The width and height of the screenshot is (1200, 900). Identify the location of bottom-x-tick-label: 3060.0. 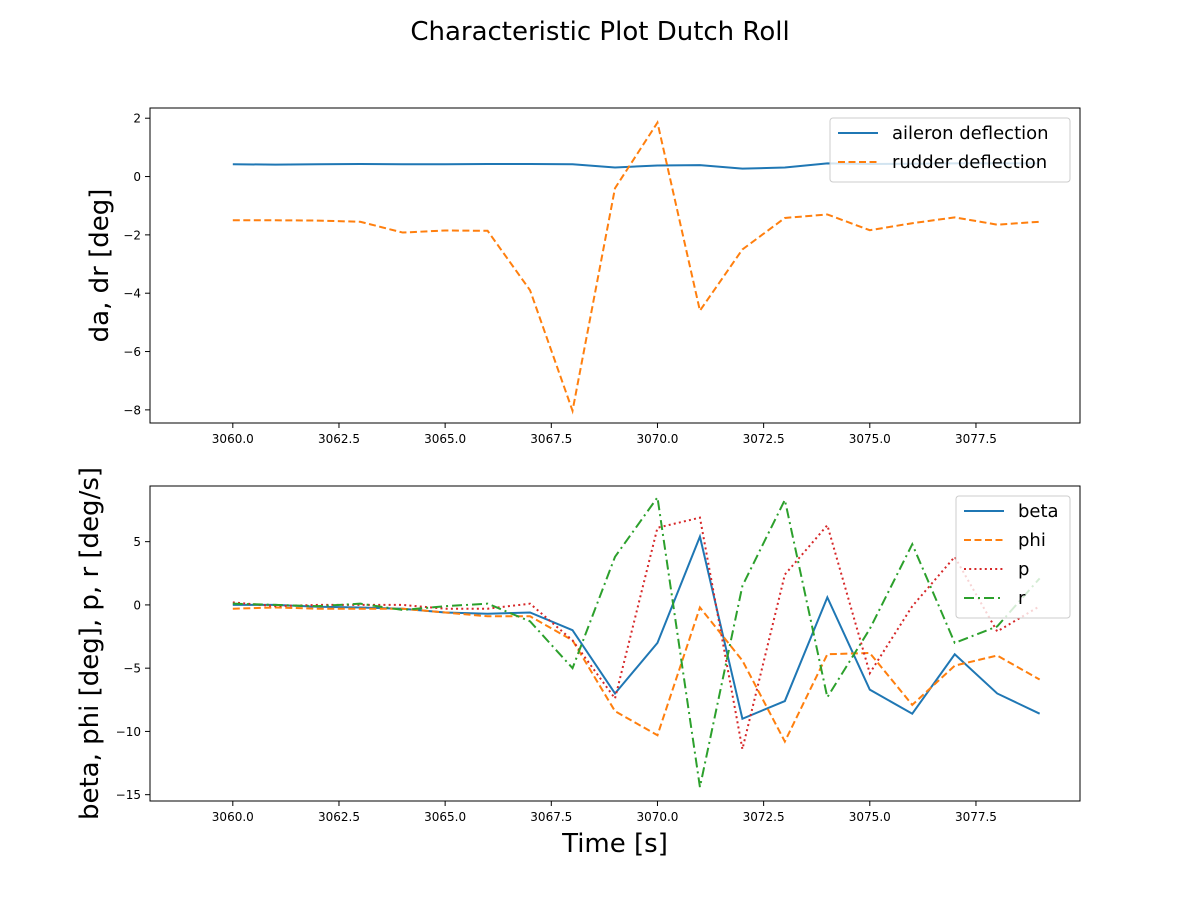
(233, 817).